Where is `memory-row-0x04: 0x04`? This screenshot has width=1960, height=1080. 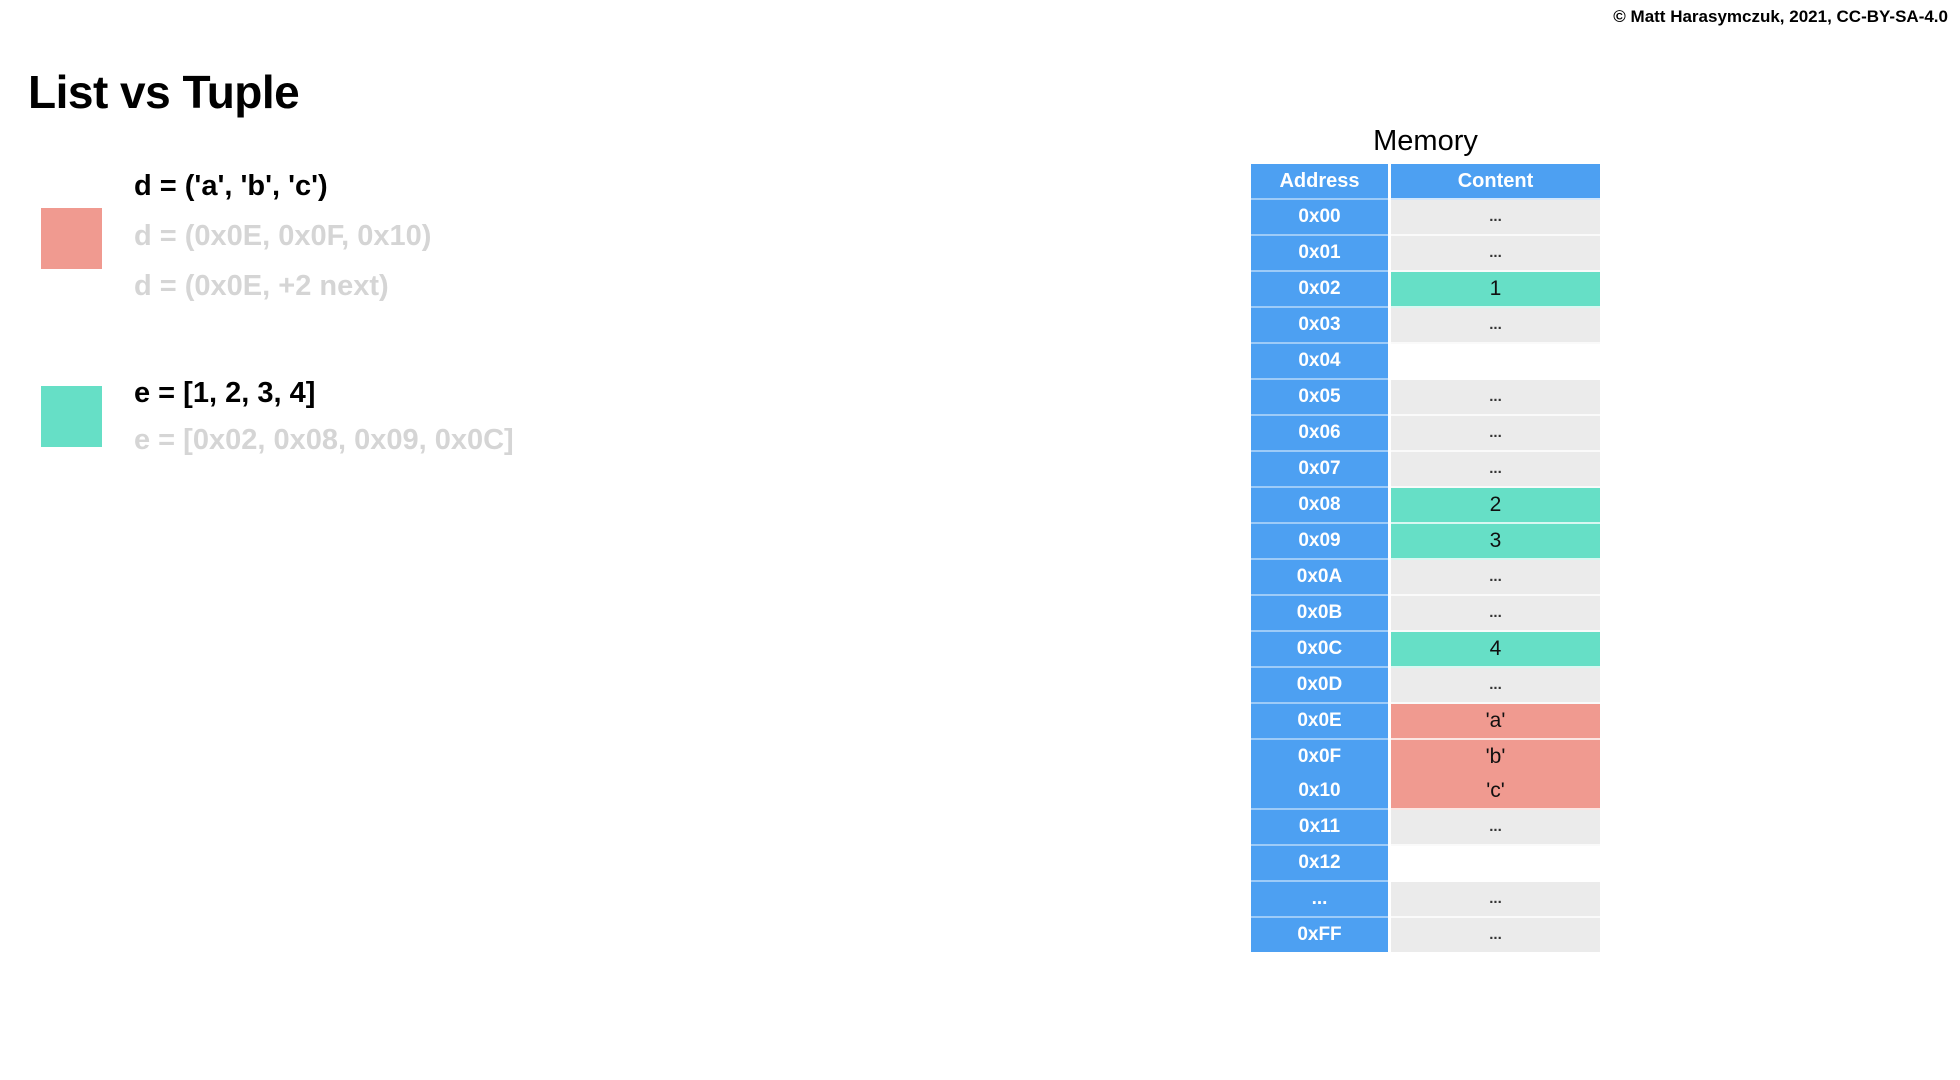
memory-row-0x04: 0x04 is located at coordinates (1425, 362).